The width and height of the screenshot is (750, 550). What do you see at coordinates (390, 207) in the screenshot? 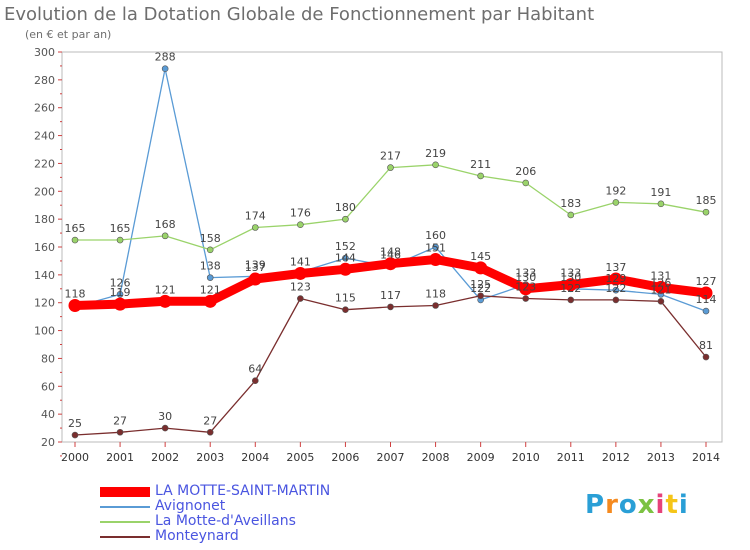
I see `series-line-la-motte-daveillans` at bounding box center [390, 207].